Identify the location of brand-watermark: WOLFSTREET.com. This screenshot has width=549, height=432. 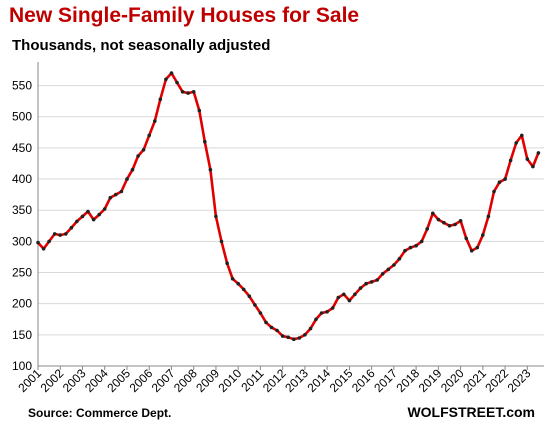
(471, 412).